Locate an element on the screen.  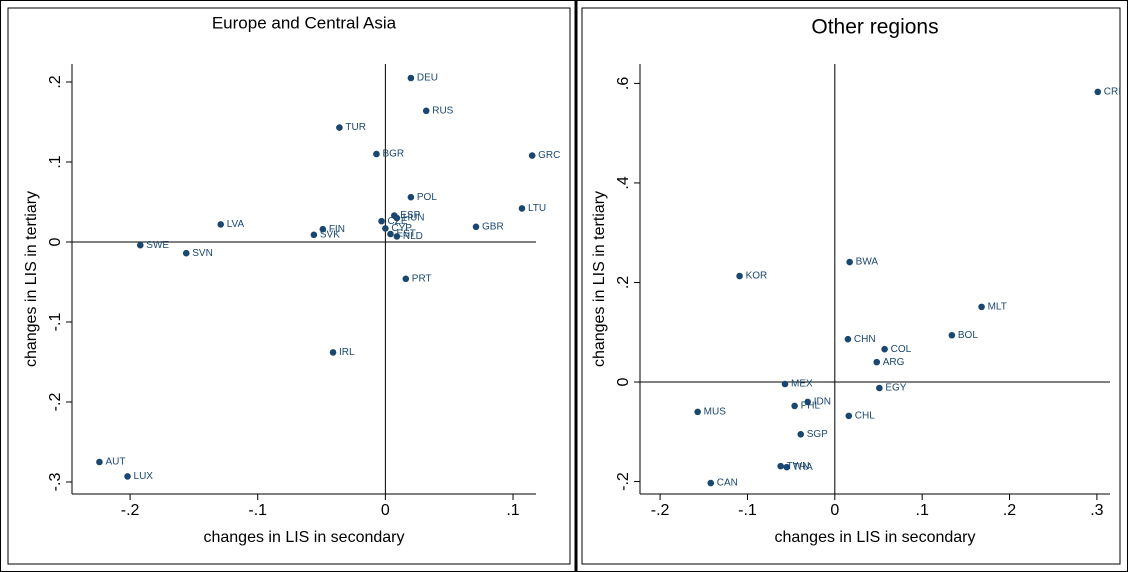
point-label: MLT is located at coordinates (997, 307).